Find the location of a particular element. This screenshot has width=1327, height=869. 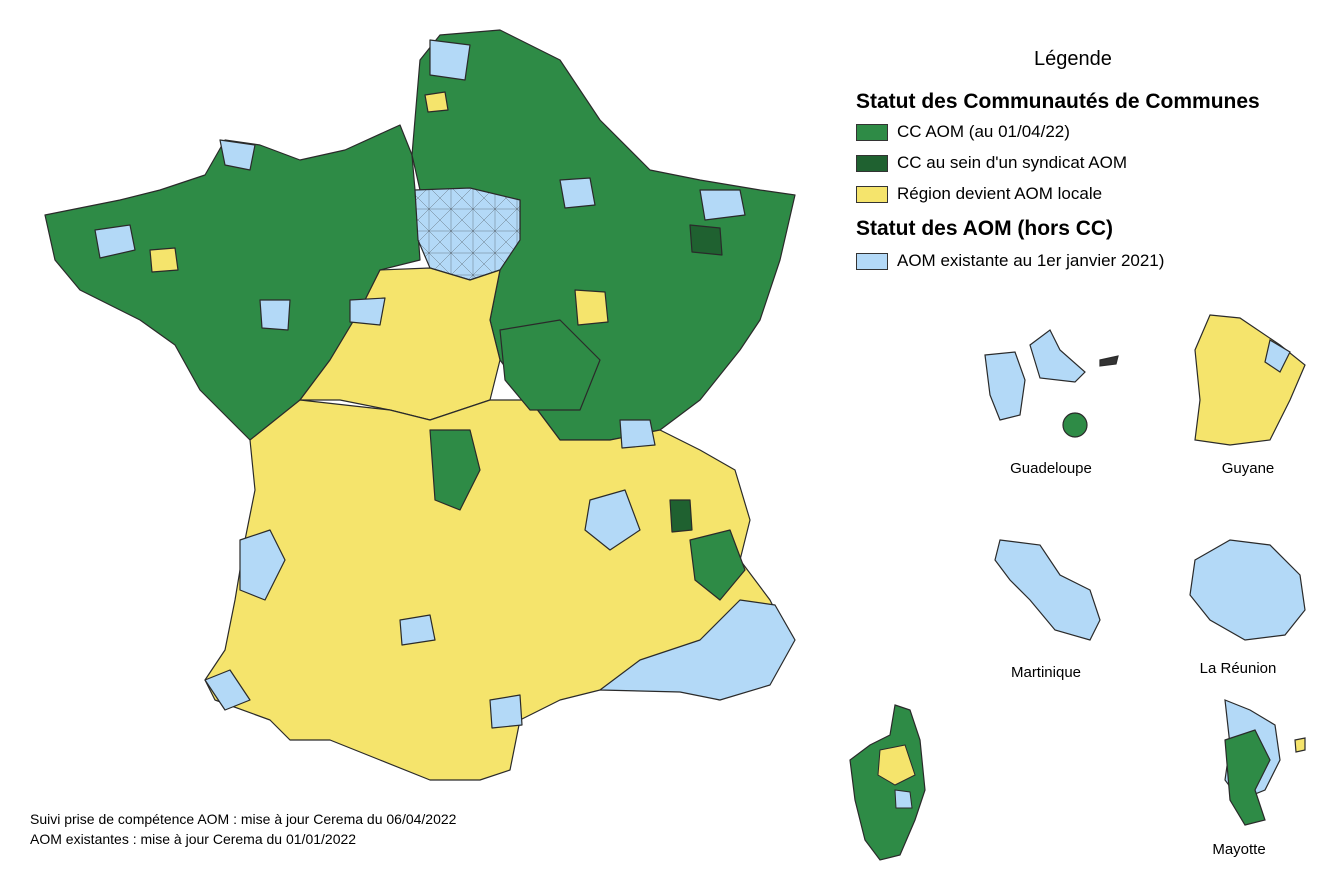

legend-section-aom: Statut des AOM (hors CC) is located at coordinates (985, 228).